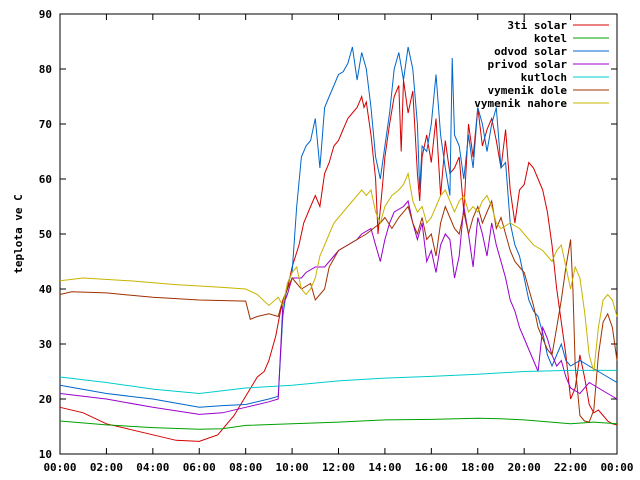 This screenshot has width=640, height=480. Describe the element at coordinates (384, 467) in the screenshot. I see `x-tick-label: 14:00` at that location.